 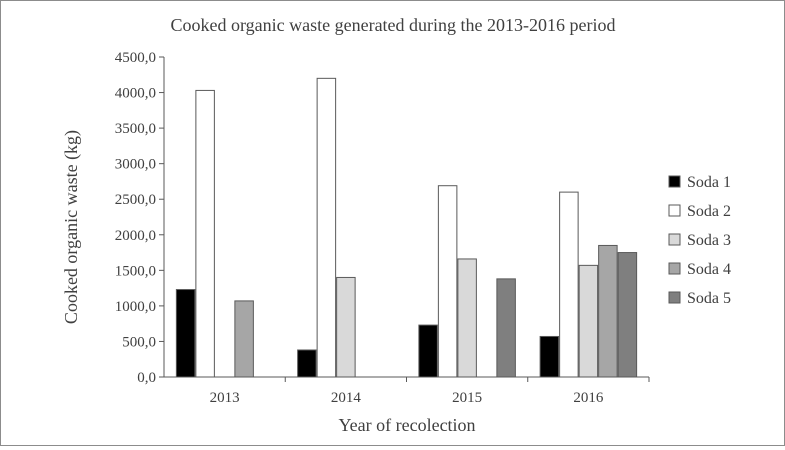 What do you see at coordinates (627, 315) in the screenshot?
I see `bar-soda-5-2016` at bounding box center [627, 315].